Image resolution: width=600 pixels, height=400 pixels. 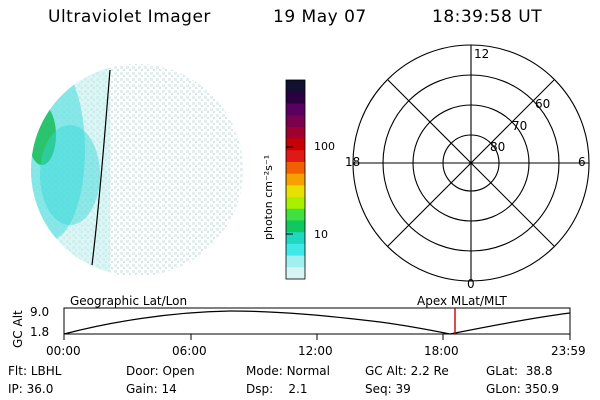 I want to click on lat-label-80: 80, so click(x=498, y=147).